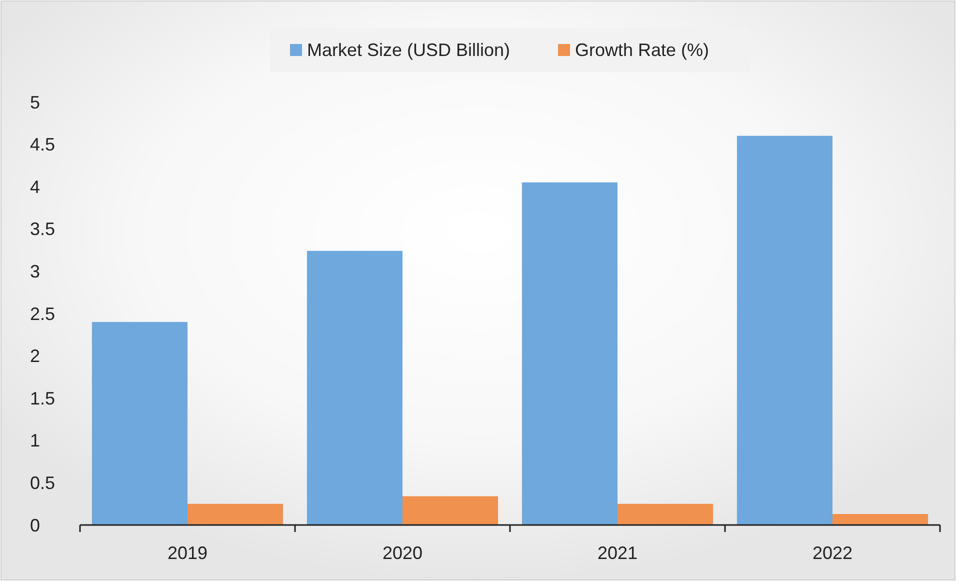 The height and width of the screenshot is (581, 956). Describe the element at coordinates (35, 272) in the screenshot. I see `y-tick-label: 3` at that location.